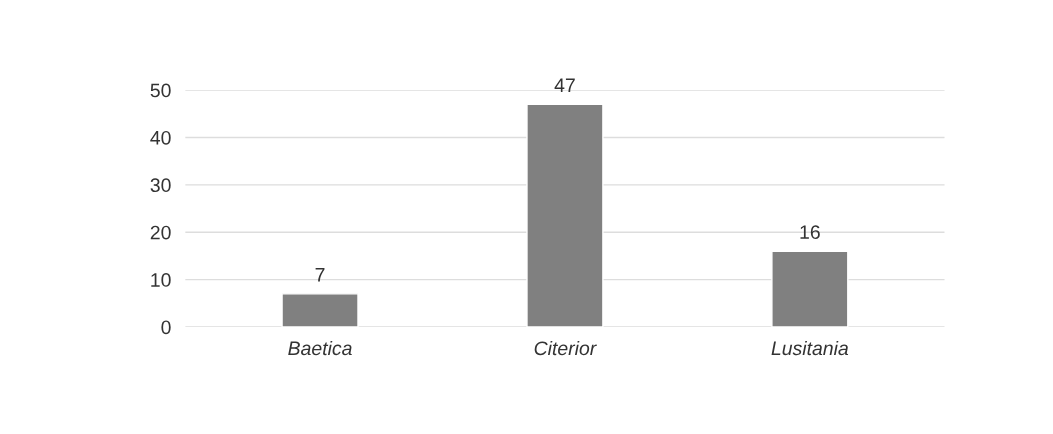 Image resolution: width=1053 pixels, height=434 pixels. Describe the element at coordinates (320, 275) in the screenshot. I see `data-label: 7` at that location.